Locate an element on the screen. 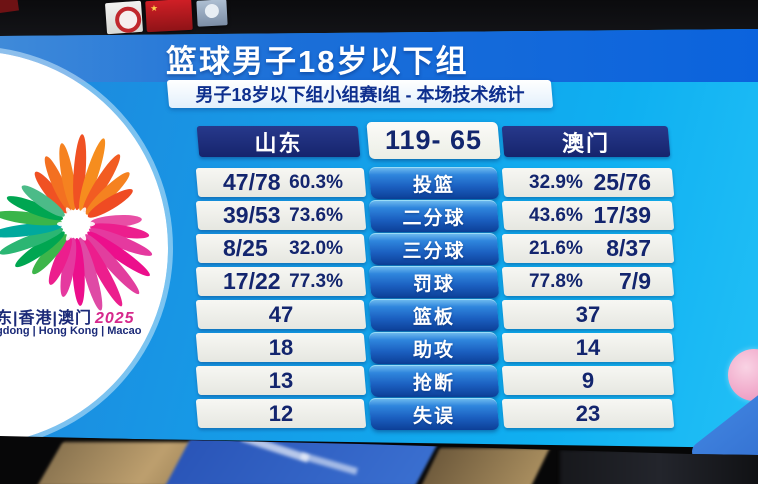 The image size is (758, 484). stat-label: 助攻 is located at coordinates (434, 350).